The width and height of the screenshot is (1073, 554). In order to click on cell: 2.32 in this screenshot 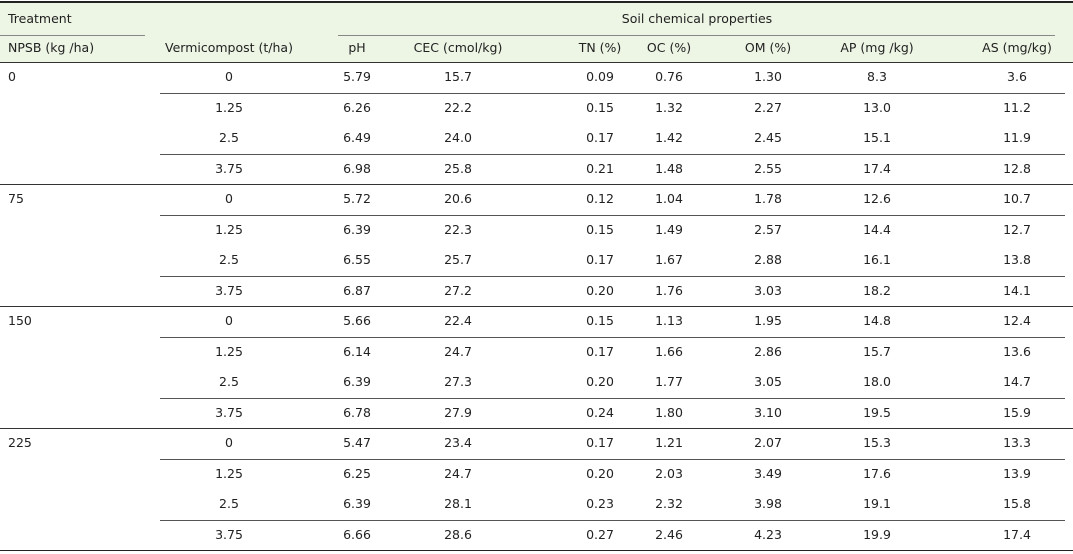, I will do `click(669, 503)`.